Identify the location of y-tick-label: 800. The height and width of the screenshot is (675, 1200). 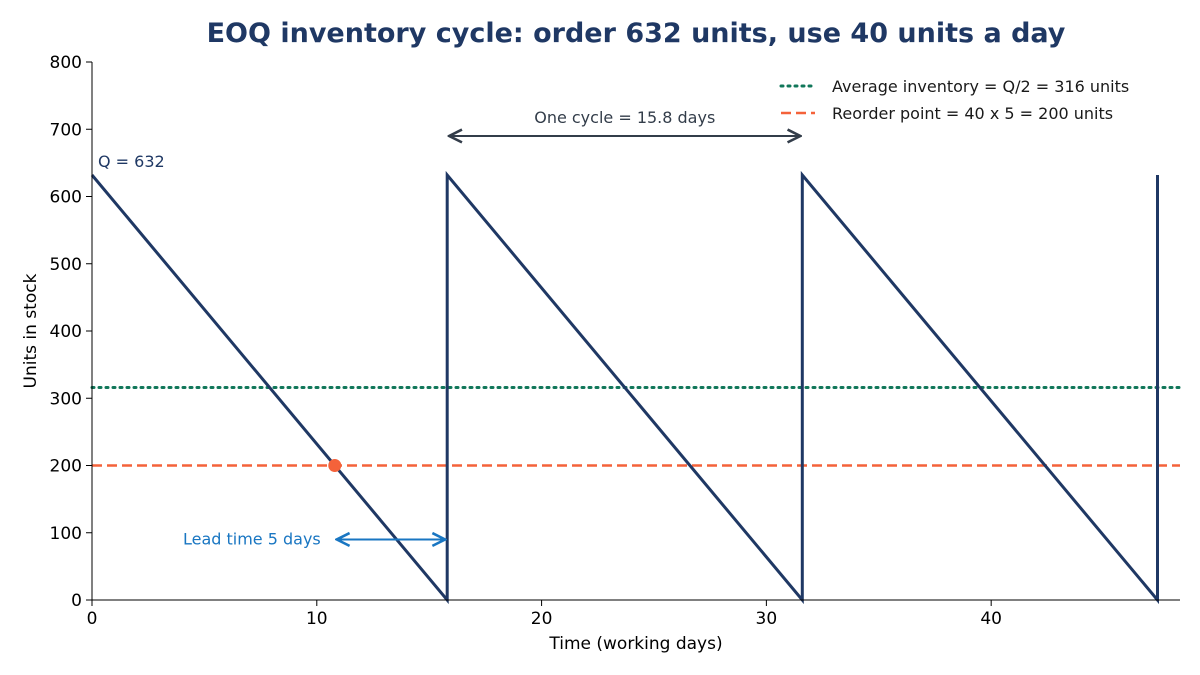
(66, 63).